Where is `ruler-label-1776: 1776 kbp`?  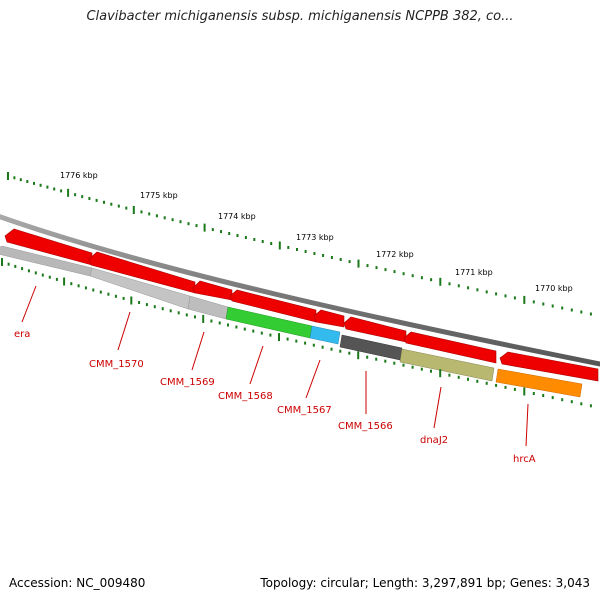 ruler-label-1776: 1776 kbp is located at coordinates (79, 175).